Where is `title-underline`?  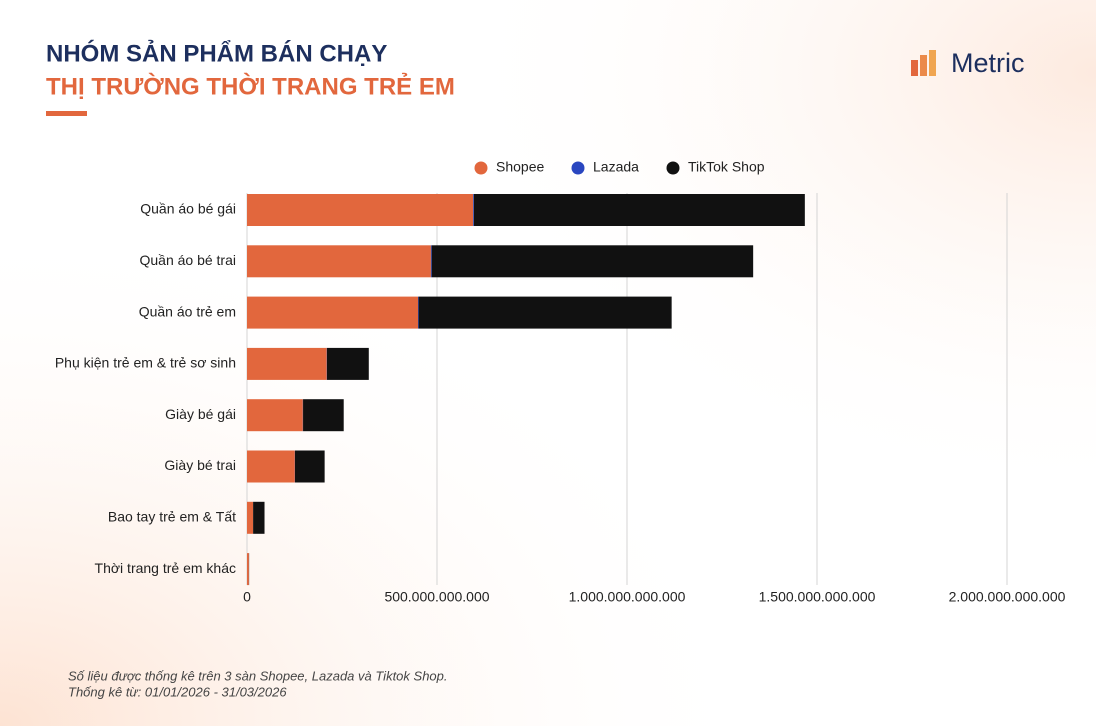
title-underline is located at coordinates (66, 113).